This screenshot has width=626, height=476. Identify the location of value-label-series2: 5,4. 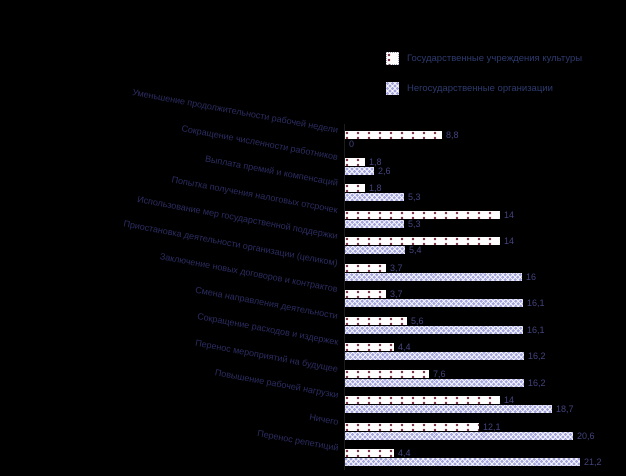
(415, 250).